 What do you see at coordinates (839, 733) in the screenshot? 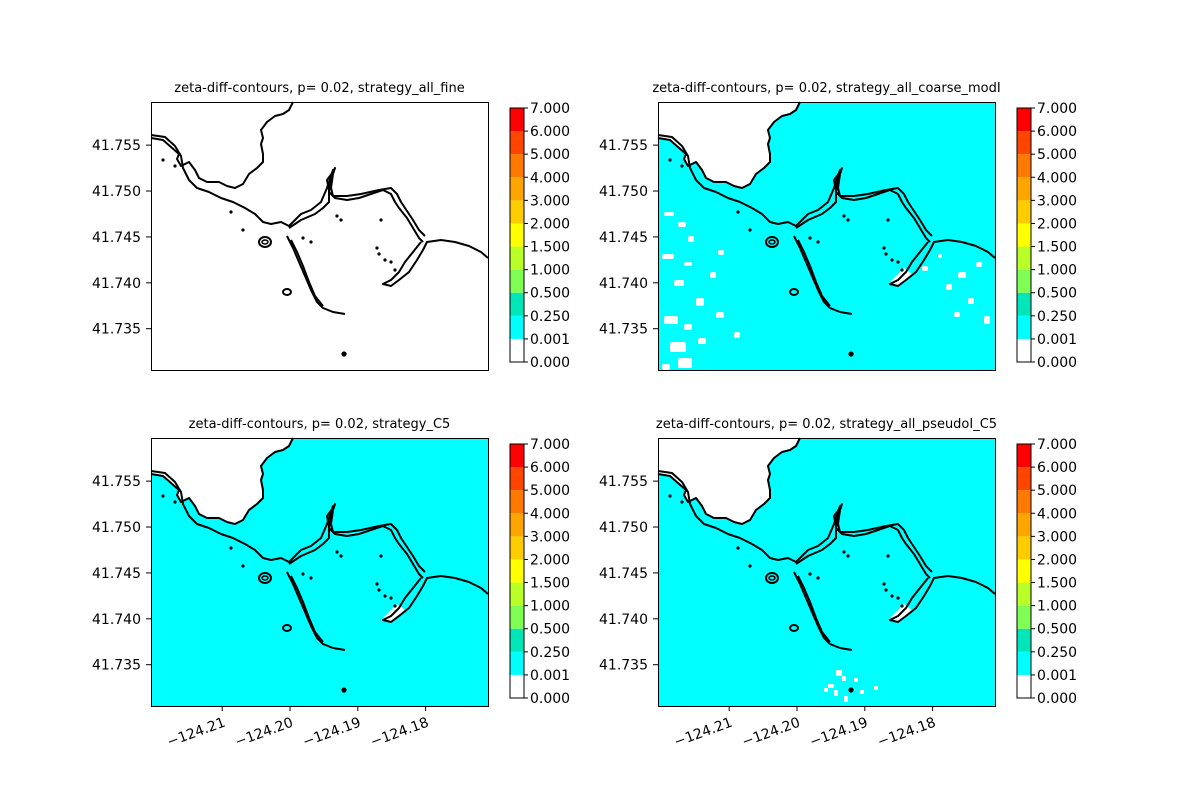
I see `x-tick-label: −124.19` at bounding box center [839, 733].